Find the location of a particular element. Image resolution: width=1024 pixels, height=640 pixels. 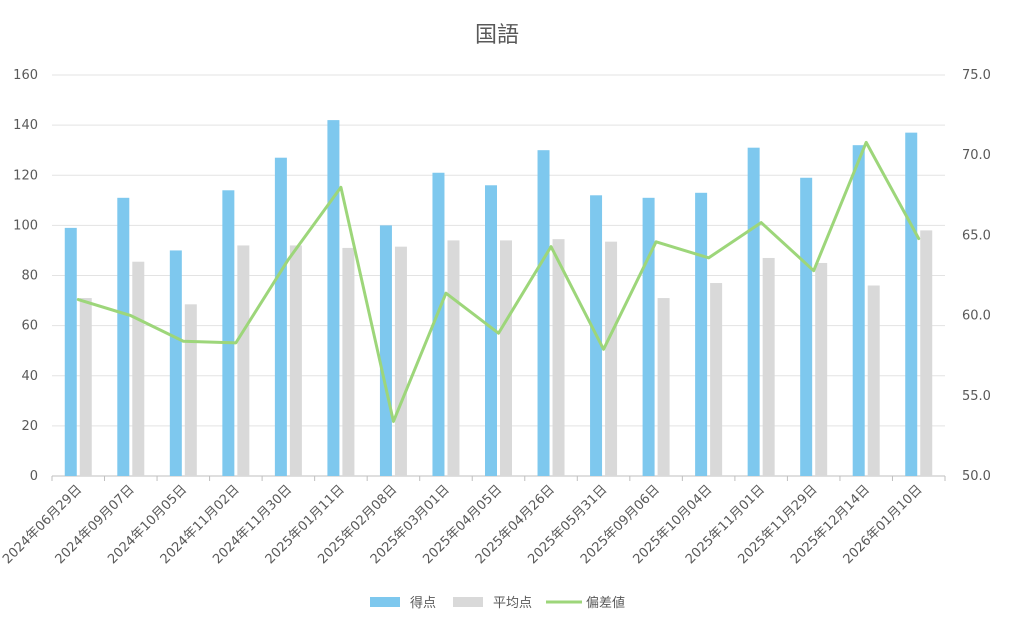

left-axis-tick-label: 20 is located at coordinates (29, 426).